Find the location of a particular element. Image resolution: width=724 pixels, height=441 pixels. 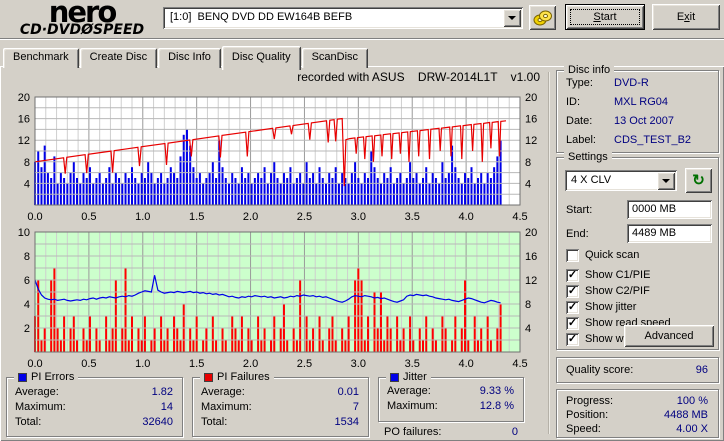

jitter-color-swatch is located at coordinates (394, 377).